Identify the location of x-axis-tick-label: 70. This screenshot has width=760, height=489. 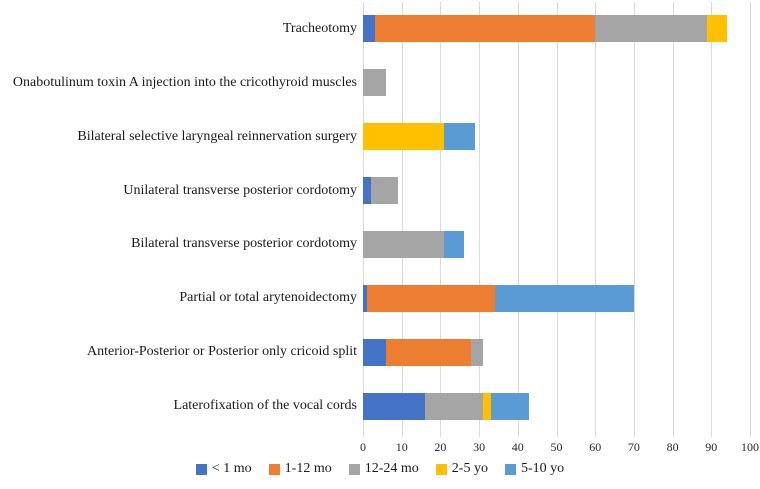
(633, 447).